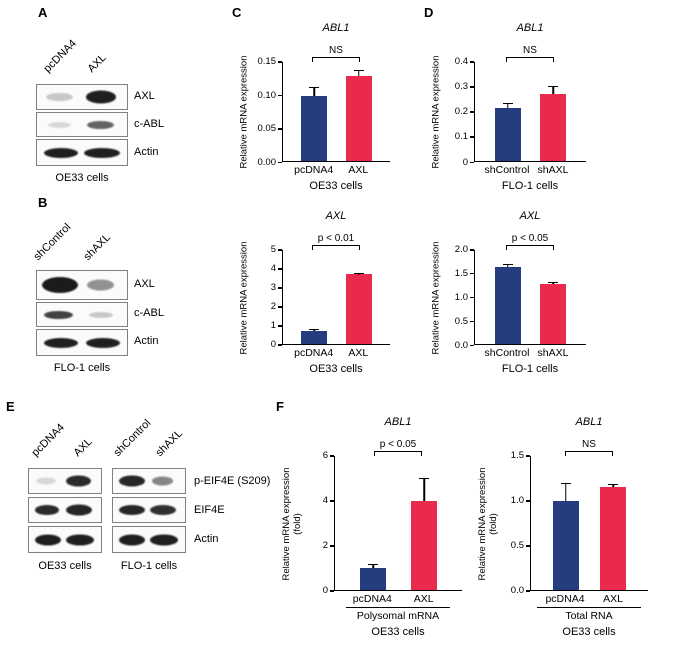 Image resolution: width=673 pixels, height=656 pixels. I want to click on lane-label-shcontrol: shControl, so click(132, 438).